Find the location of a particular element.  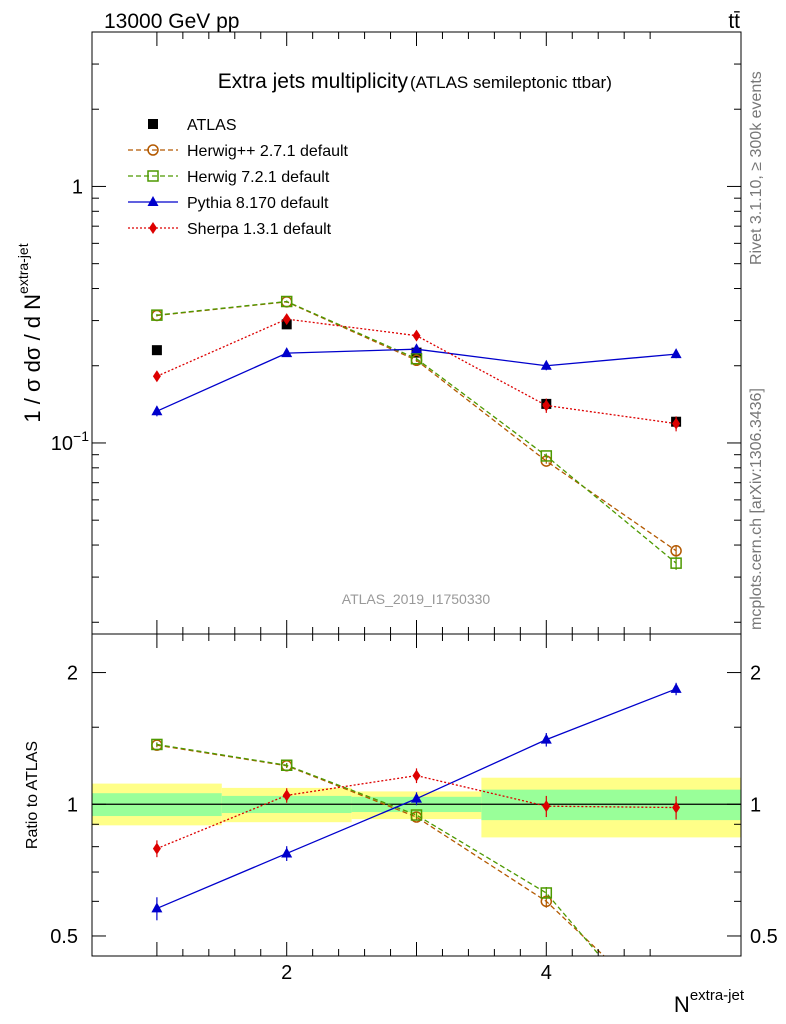

rivet-label: Rivet 3.1.10, ≥ 300k events is located at coordinates (756, 168).